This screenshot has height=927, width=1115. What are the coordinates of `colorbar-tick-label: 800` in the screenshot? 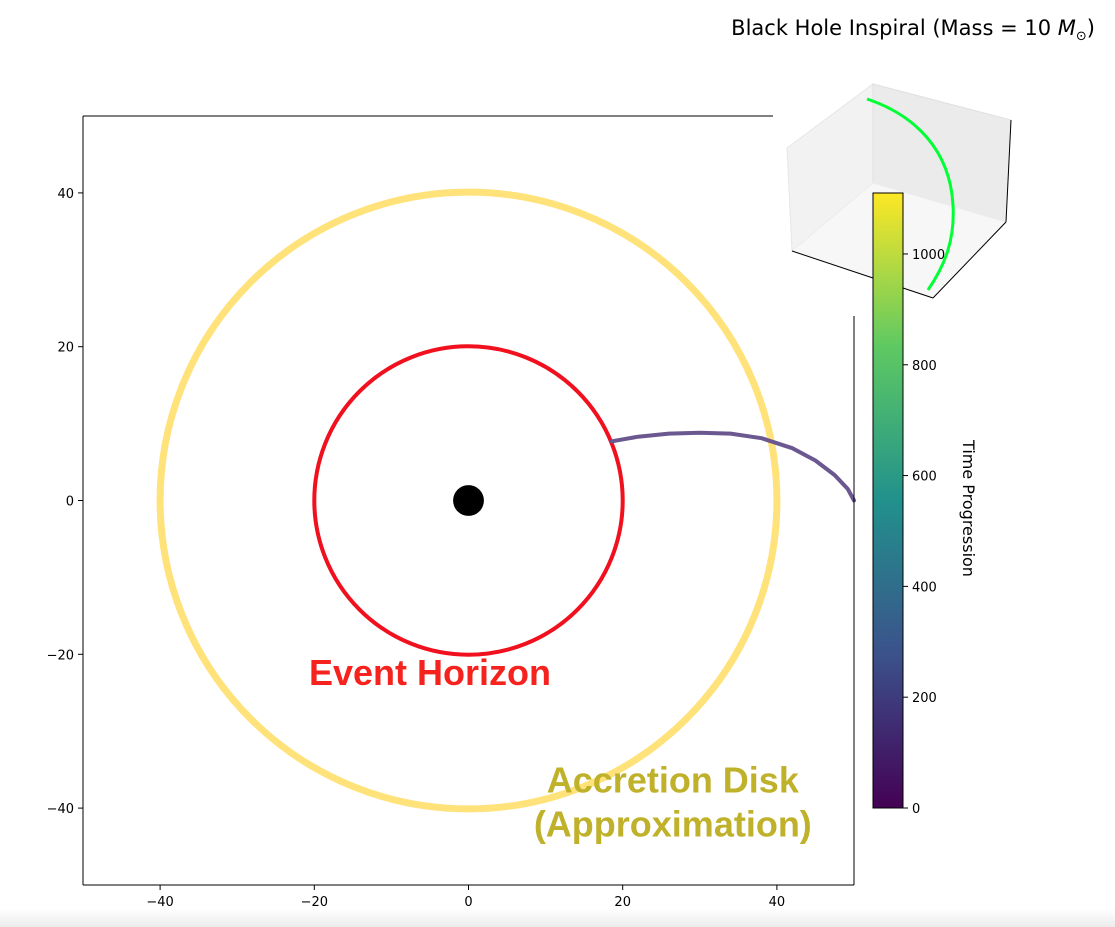 It's located at (924, 366).